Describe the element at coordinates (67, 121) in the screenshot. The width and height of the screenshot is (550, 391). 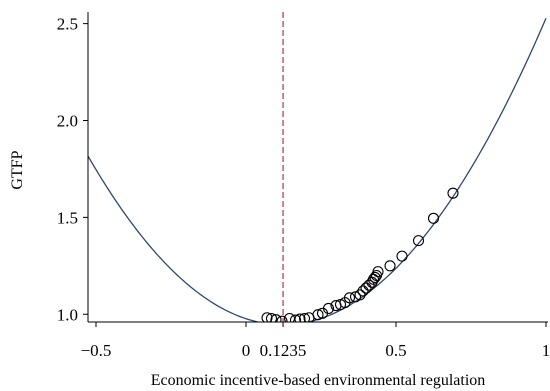
I see `y-tick-label: 2.0` at that location.